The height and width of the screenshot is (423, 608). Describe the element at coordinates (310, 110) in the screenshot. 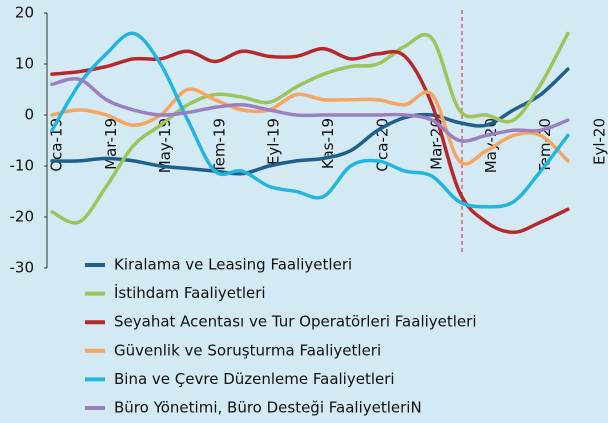

I see `series-line` at that location.